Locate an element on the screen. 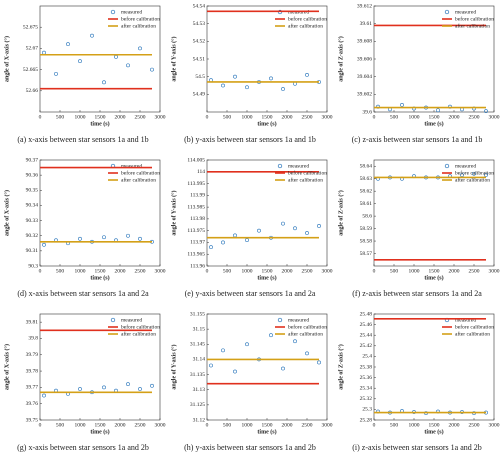 The height and width of the screenshot is (462, 500). y-tick-label: 39.61 is located at coordinates (366, 24).